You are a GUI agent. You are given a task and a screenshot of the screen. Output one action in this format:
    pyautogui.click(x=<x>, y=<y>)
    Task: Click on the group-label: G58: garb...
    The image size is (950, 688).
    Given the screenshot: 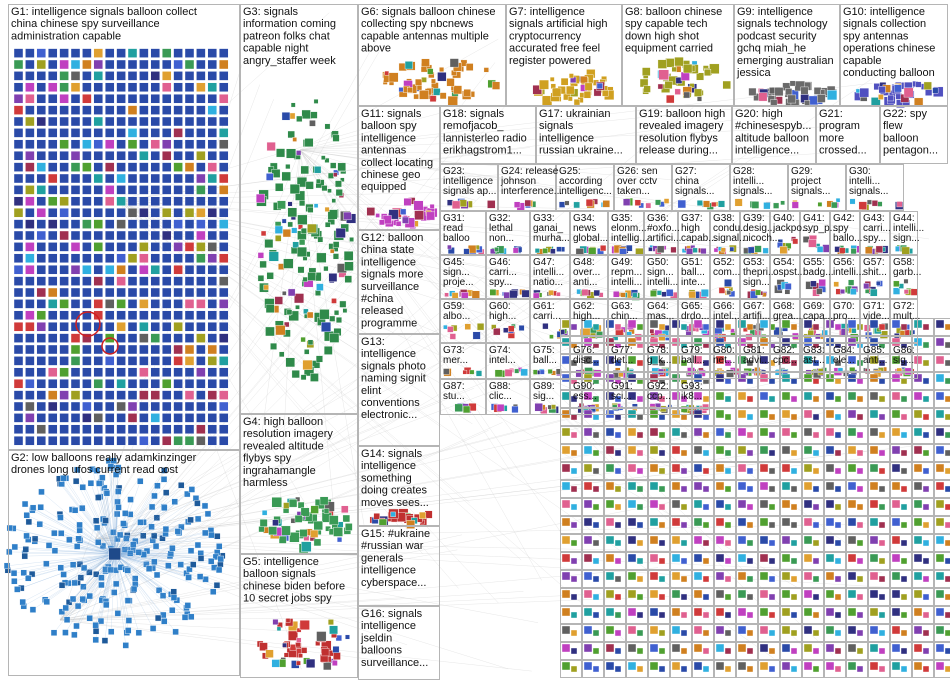 What is the action you would take?
    pyautogui.click(x=907, y=267)
    